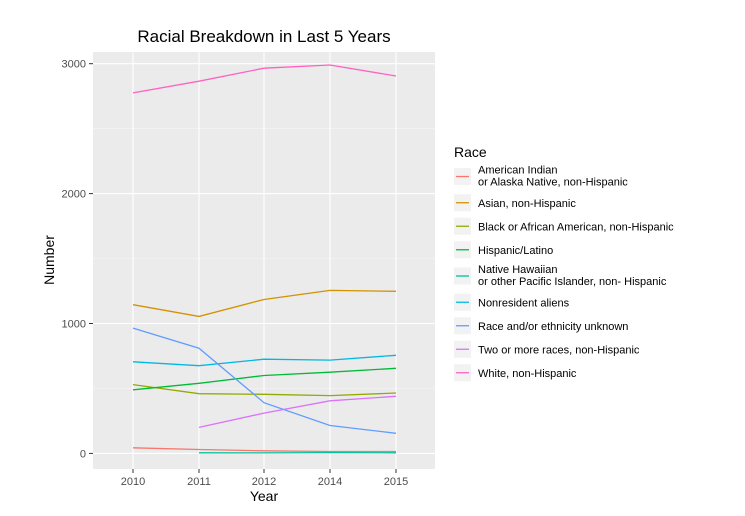 The image size is (745, 516). What do you see at coordinates (559, 350) in the screenshot?
I see `legend-label: Two or more races, non-Hispanic` at bounding box center [559, 350].